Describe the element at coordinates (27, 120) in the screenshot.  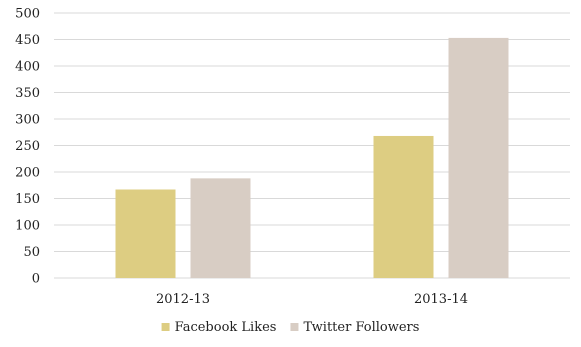
I see `y-tick-label: 300` at that location.